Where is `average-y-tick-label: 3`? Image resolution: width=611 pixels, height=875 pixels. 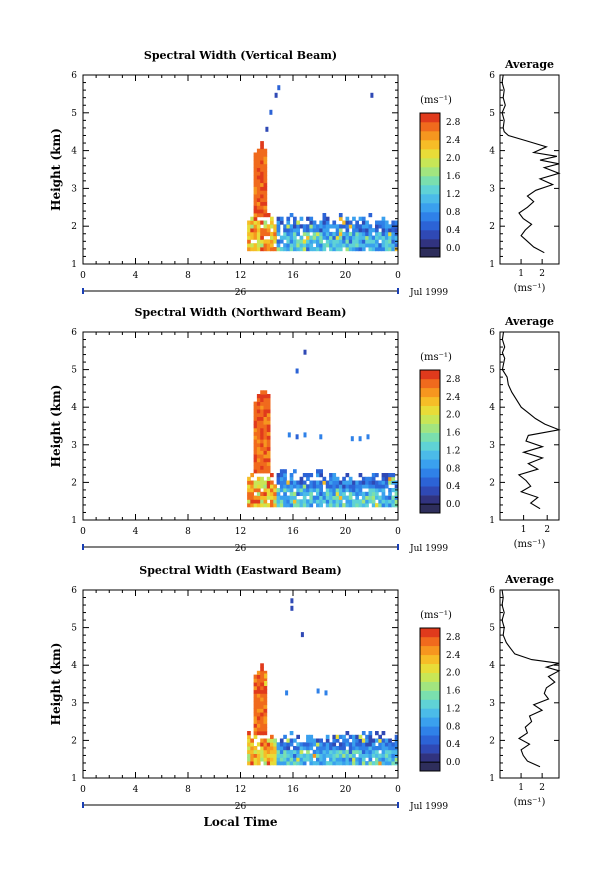
average-y-tick-label: 3 is located at coordinates (492, 189).